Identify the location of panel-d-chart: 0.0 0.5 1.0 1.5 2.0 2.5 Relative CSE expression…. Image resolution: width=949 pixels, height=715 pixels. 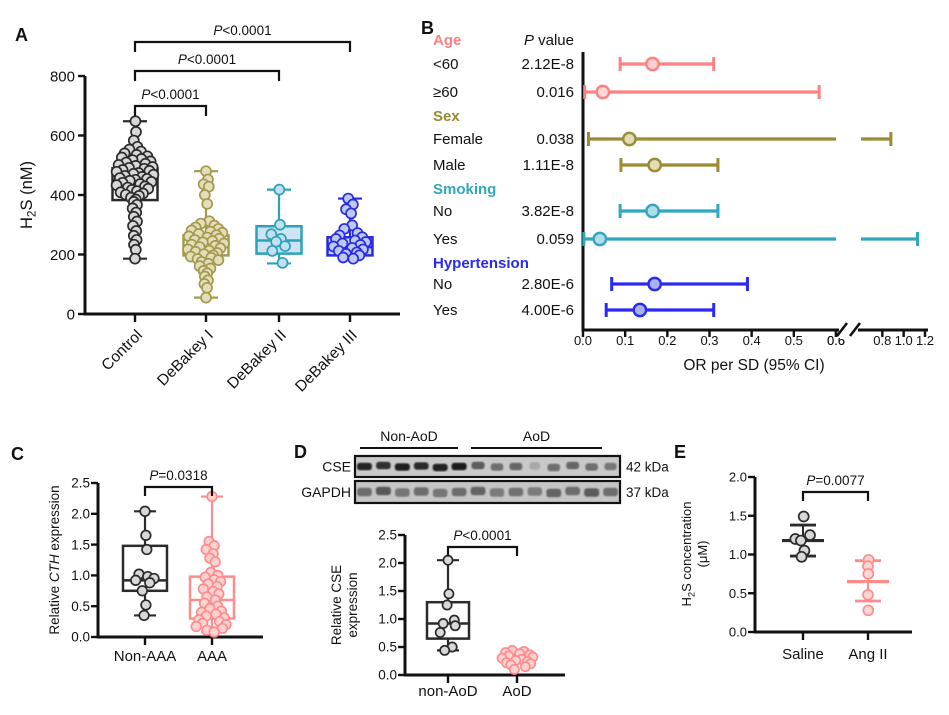
(447, 614).